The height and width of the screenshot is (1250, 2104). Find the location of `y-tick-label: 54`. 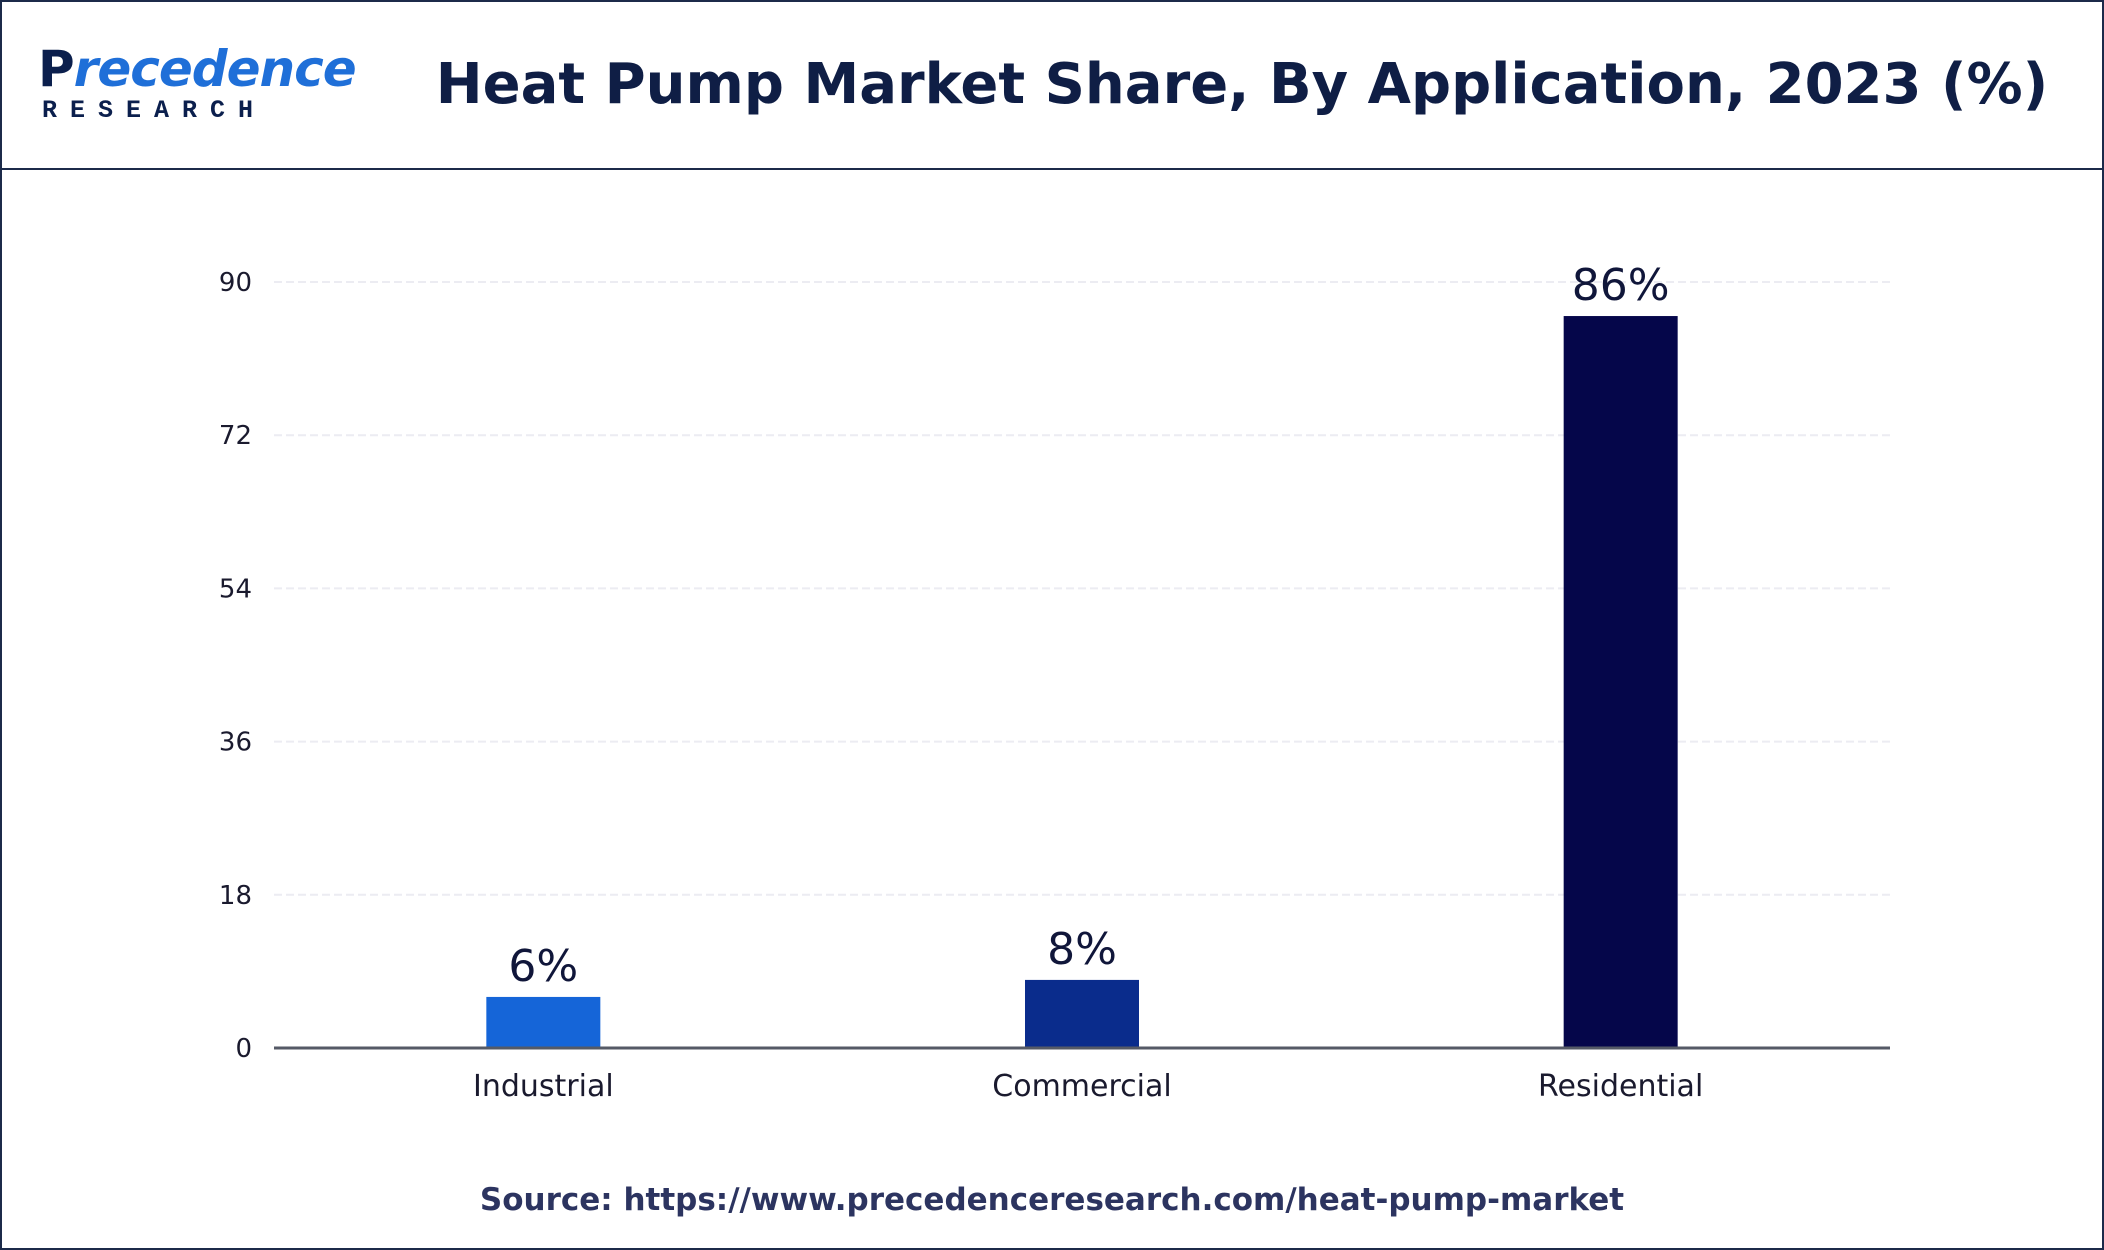

y-tick-label: 54 is located at coordinates (235, 589).